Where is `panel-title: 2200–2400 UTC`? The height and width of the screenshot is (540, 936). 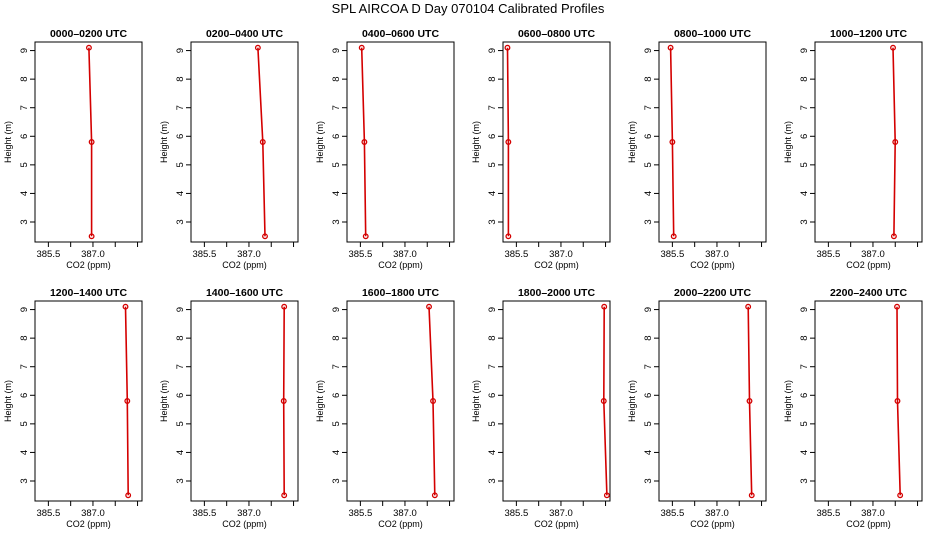
panel-title: 2200–2400 UTC is located at coordinates (868, 293).